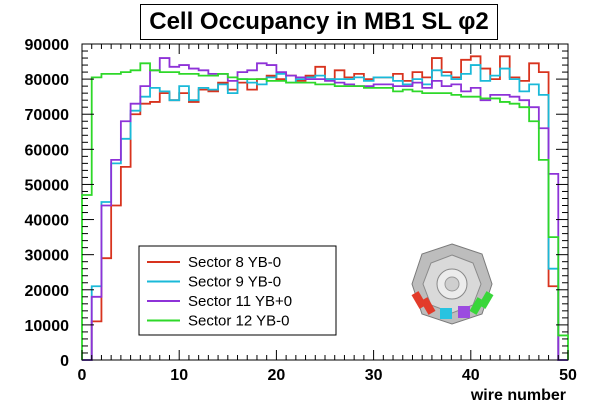  I want to click on detector-chamber-cyan, so click(446, 313).